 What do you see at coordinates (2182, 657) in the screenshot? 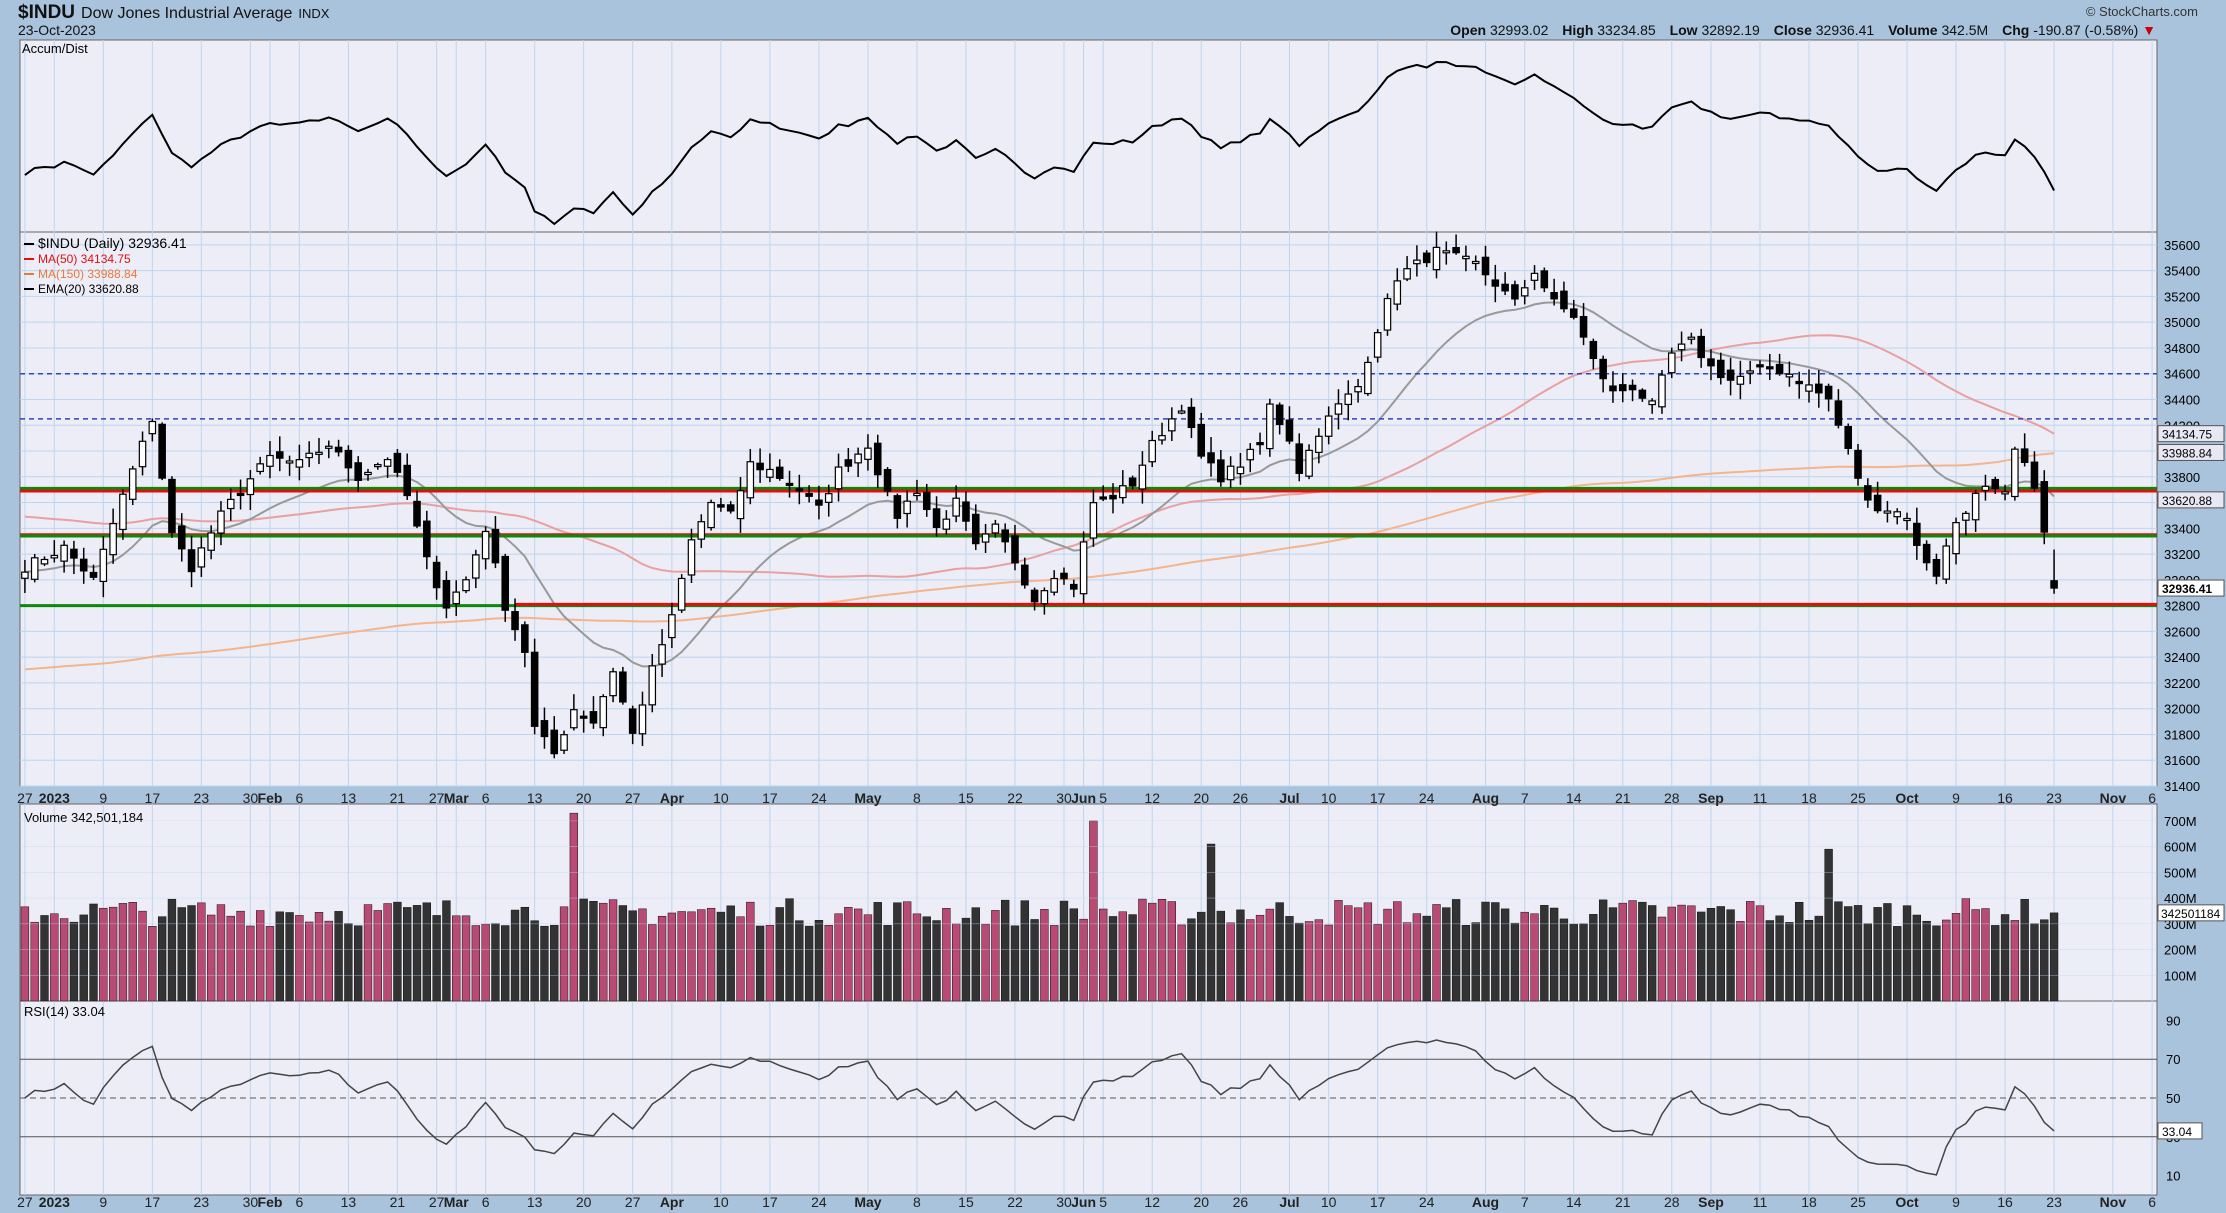
I see `price-tick-label: 32400` at bounding box center [2182, 657].